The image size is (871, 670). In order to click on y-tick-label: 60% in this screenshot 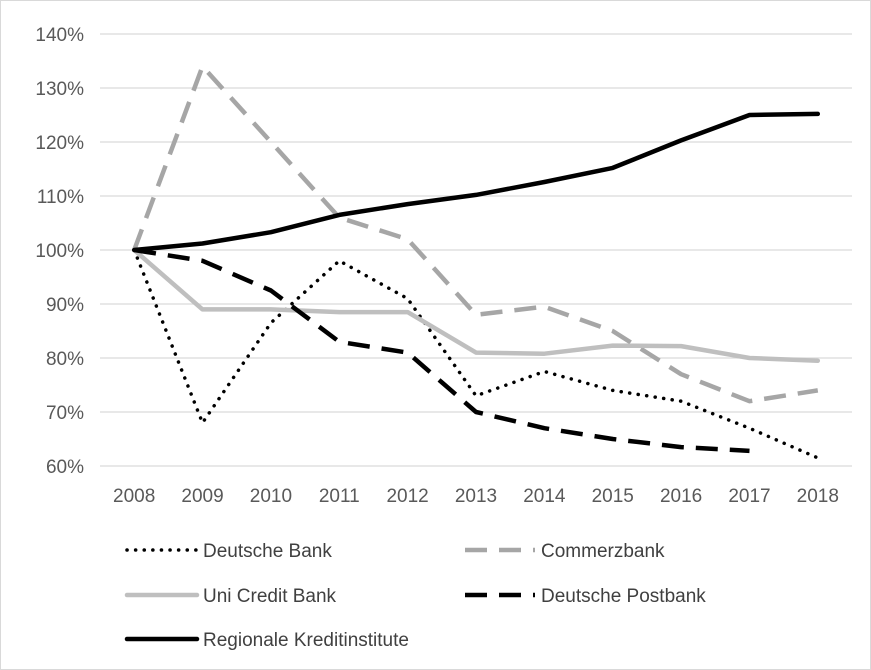, I will do `click(65, 467)`.